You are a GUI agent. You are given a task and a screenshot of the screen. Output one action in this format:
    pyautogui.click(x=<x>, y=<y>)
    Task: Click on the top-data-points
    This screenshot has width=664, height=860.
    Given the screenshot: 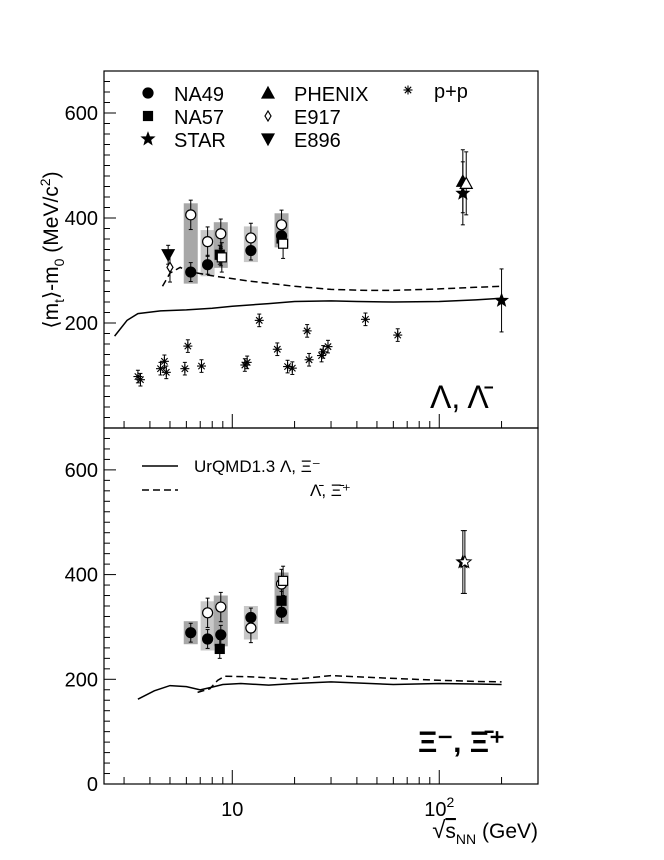 What is the action you would take?
    pyautogui.click(x=321, y=279)
    